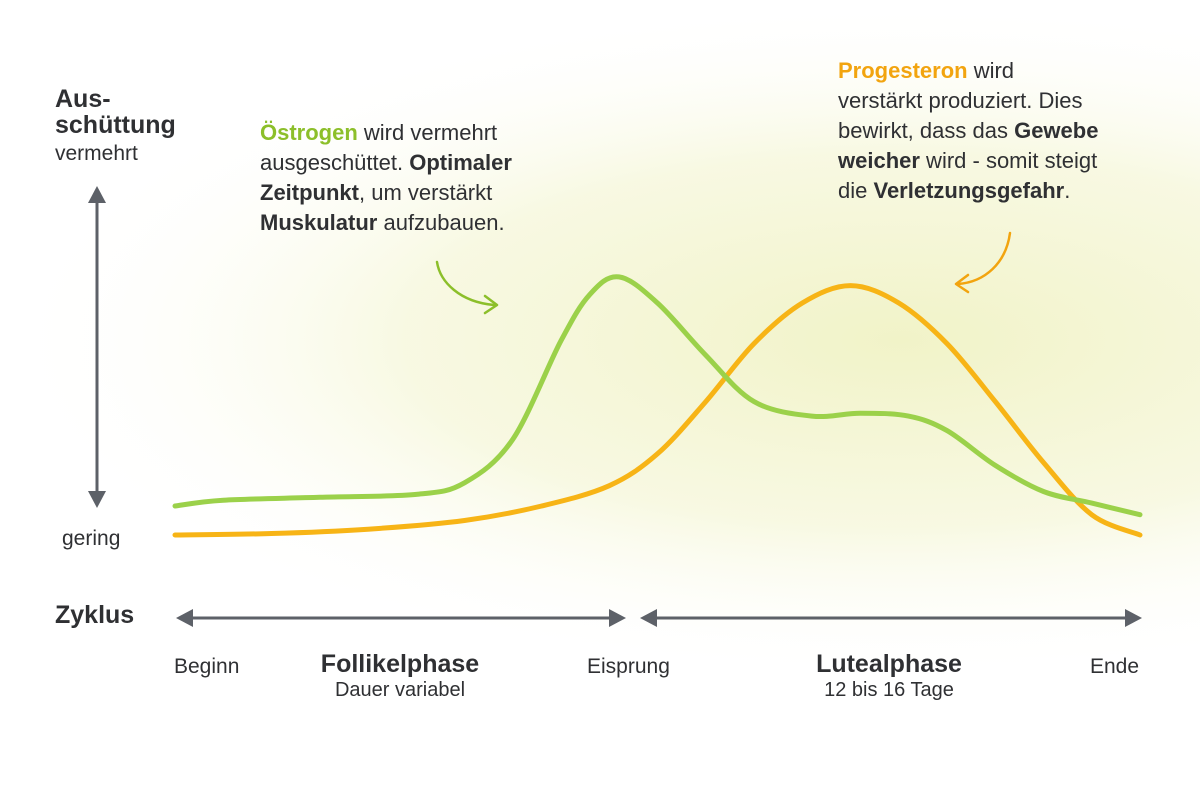  I want to click on estrogen-note-text2: ausgeschüttet., so click(335, 162).